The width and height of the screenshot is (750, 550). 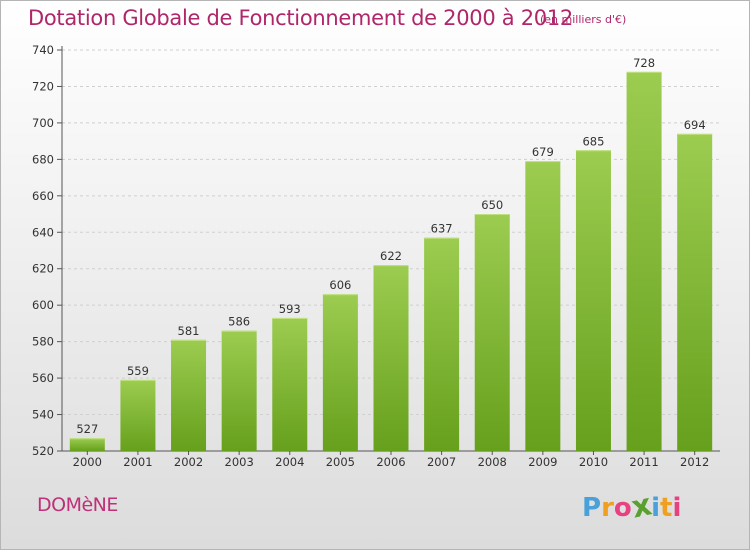 What do you see at coordinates (43, 451) in the screenshot?
I see `y-tick-label: 520` at bounding box center [43, 451].